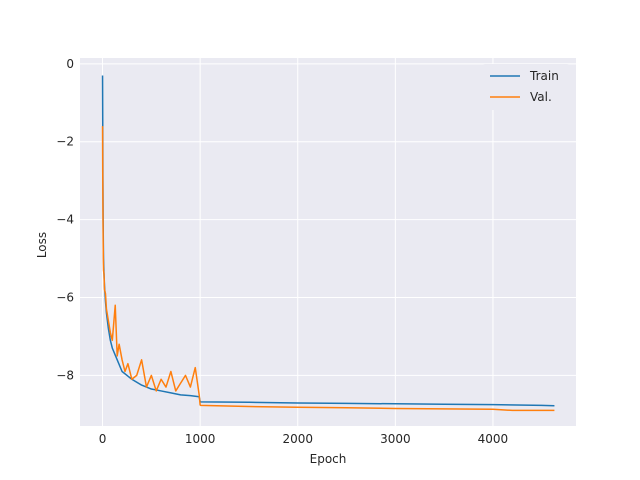 This screenshot has height=480, width=640. I want to click on y-tick-label: 0, so click(70, 64).